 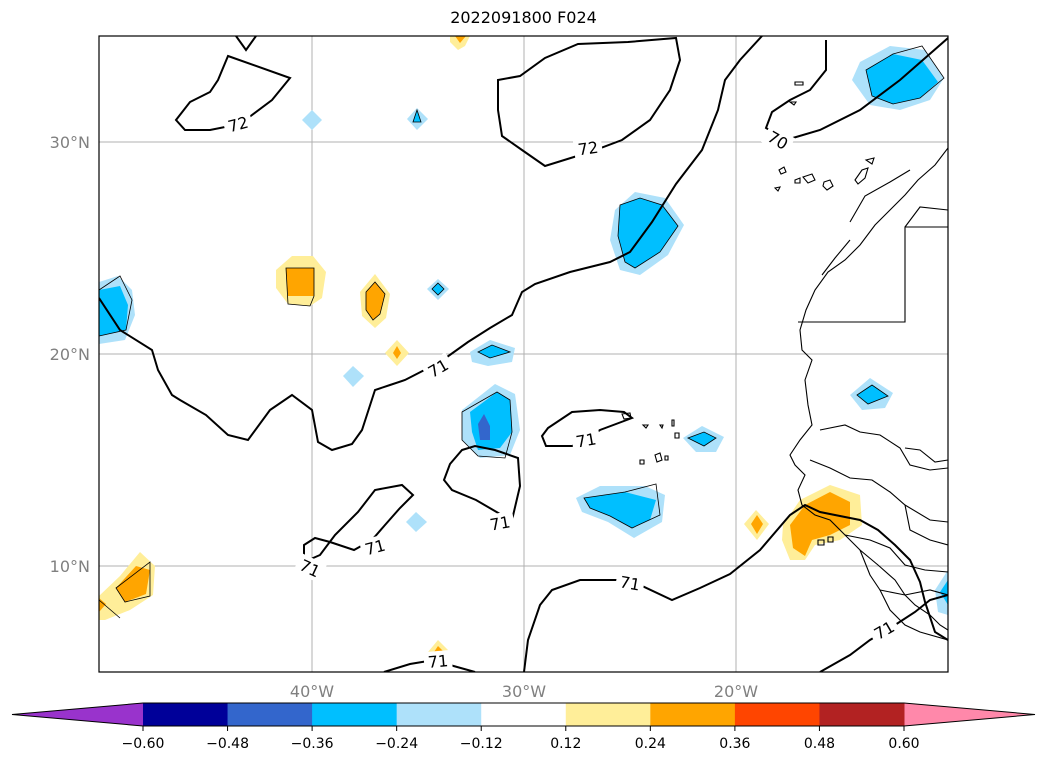 I want to click on colorbar-tick-label: 0.48, so click(x=819, y=744).